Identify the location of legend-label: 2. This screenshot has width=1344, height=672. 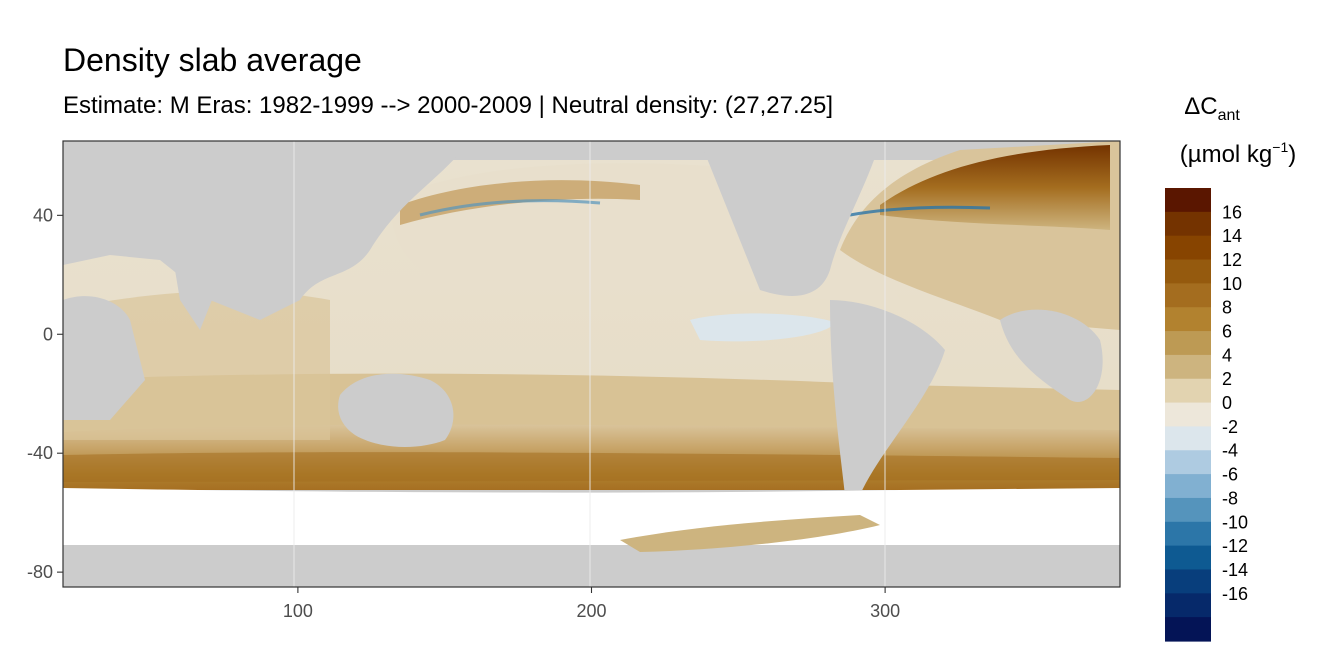
(1227, 379).